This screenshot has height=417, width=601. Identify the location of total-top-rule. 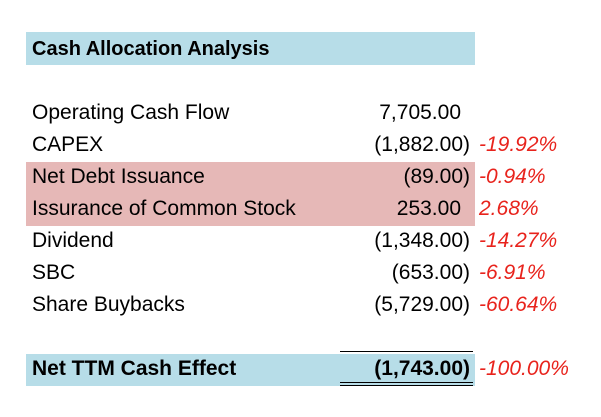
(406, 351).